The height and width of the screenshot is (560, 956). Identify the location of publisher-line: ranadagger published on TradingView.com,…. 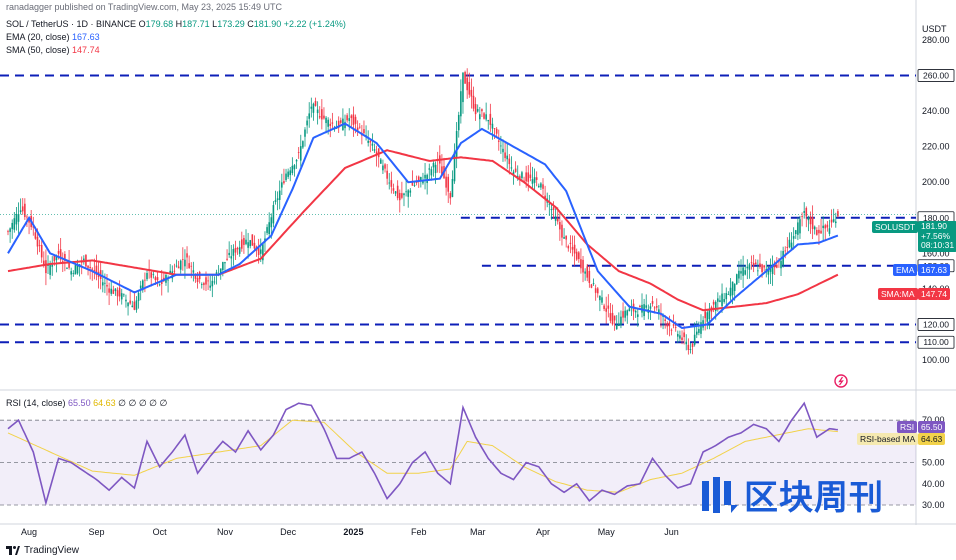
(144, 7).